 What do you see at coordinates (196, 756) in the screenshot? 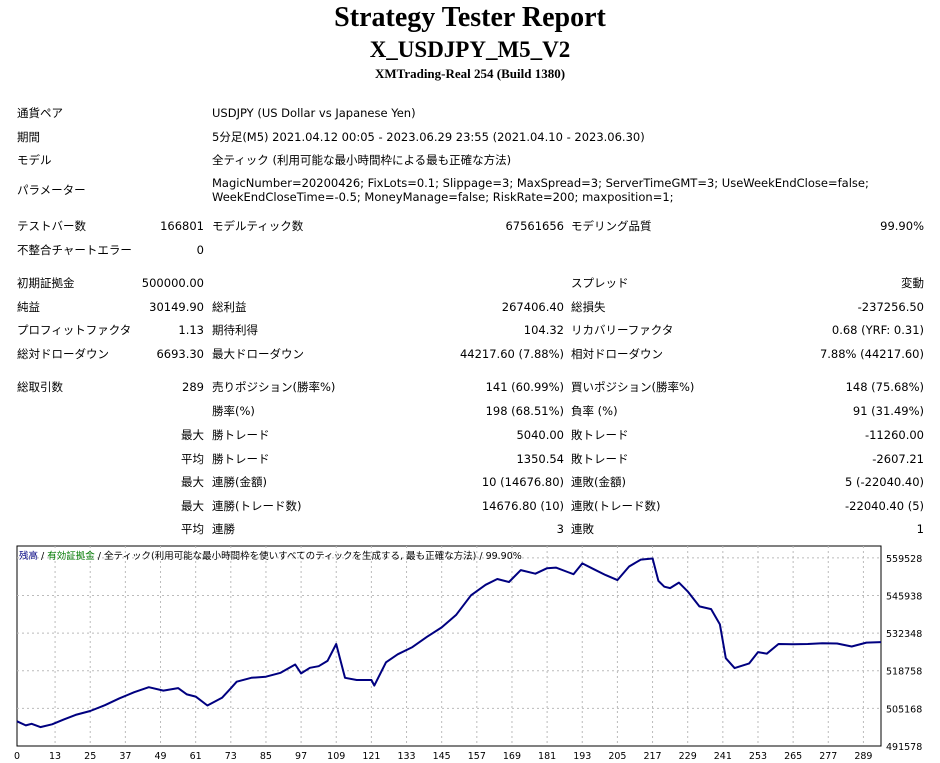
I see `x-tick-label: 61` at bounding box center [196, 756].